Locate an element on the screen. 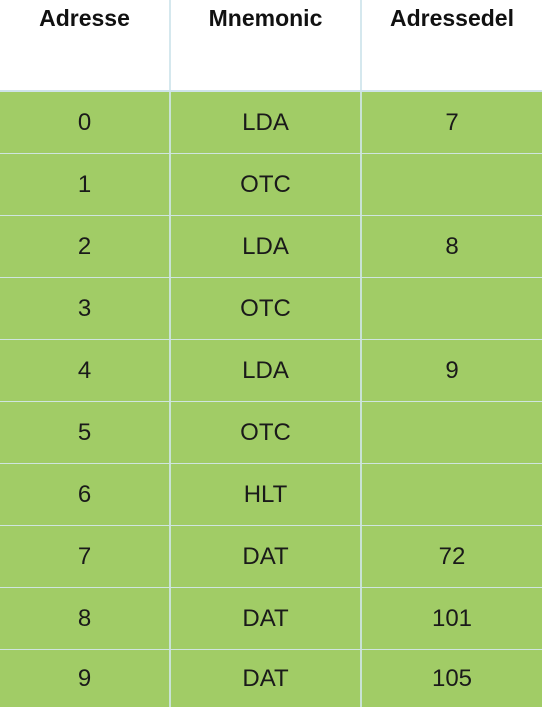 The image size is (542, 711). column-header-adressedel: Adressedel is located at coordinates (451, 18).